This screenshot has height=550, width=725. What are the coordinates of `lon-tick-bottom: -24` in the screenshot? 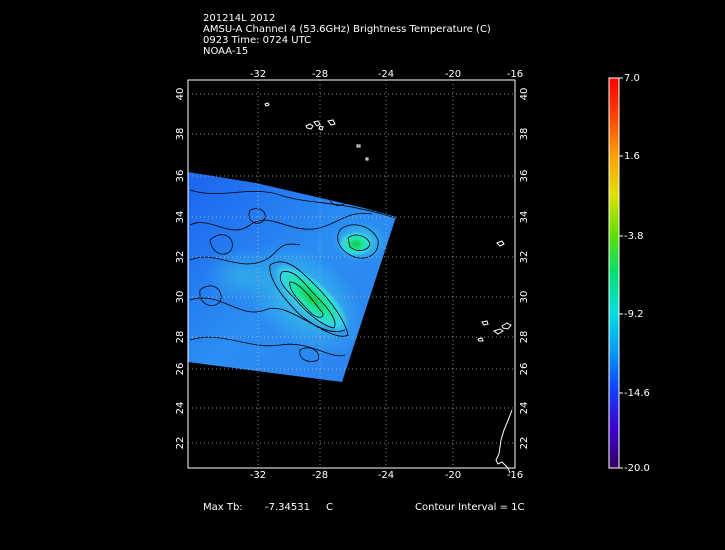 It's located at (386, 475).